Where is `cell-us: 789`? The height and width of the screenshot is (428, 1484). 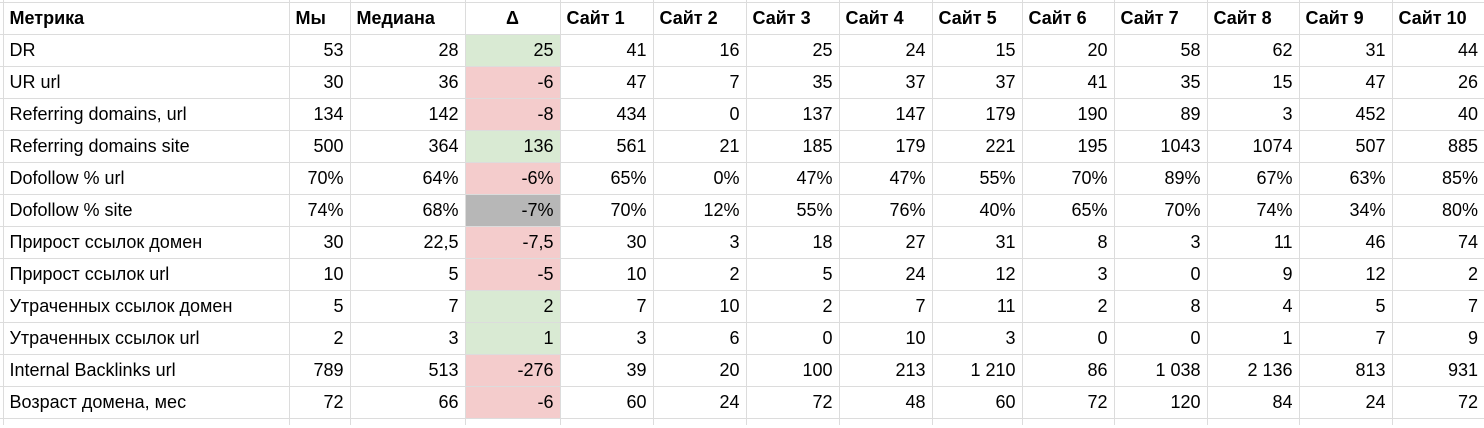 cell-us: 789 is located at coordinates (319, 370).